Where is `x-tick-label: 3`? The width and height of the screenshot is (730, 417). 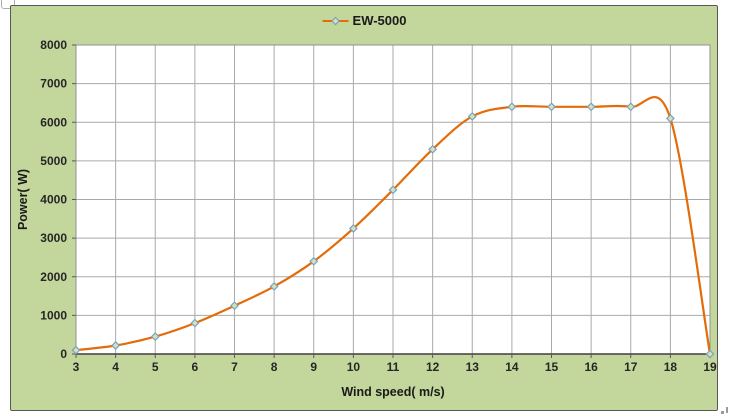
x-tick-label: 3 is located at coordinates (76, 367).